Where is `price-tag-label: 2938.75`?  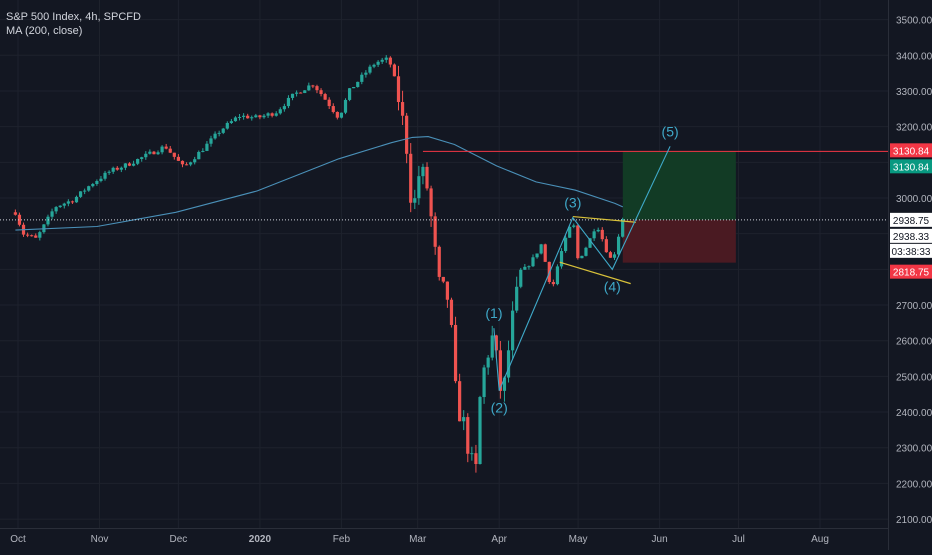 price-tag-label: 2938.75 is located at coordinates (911, 221).